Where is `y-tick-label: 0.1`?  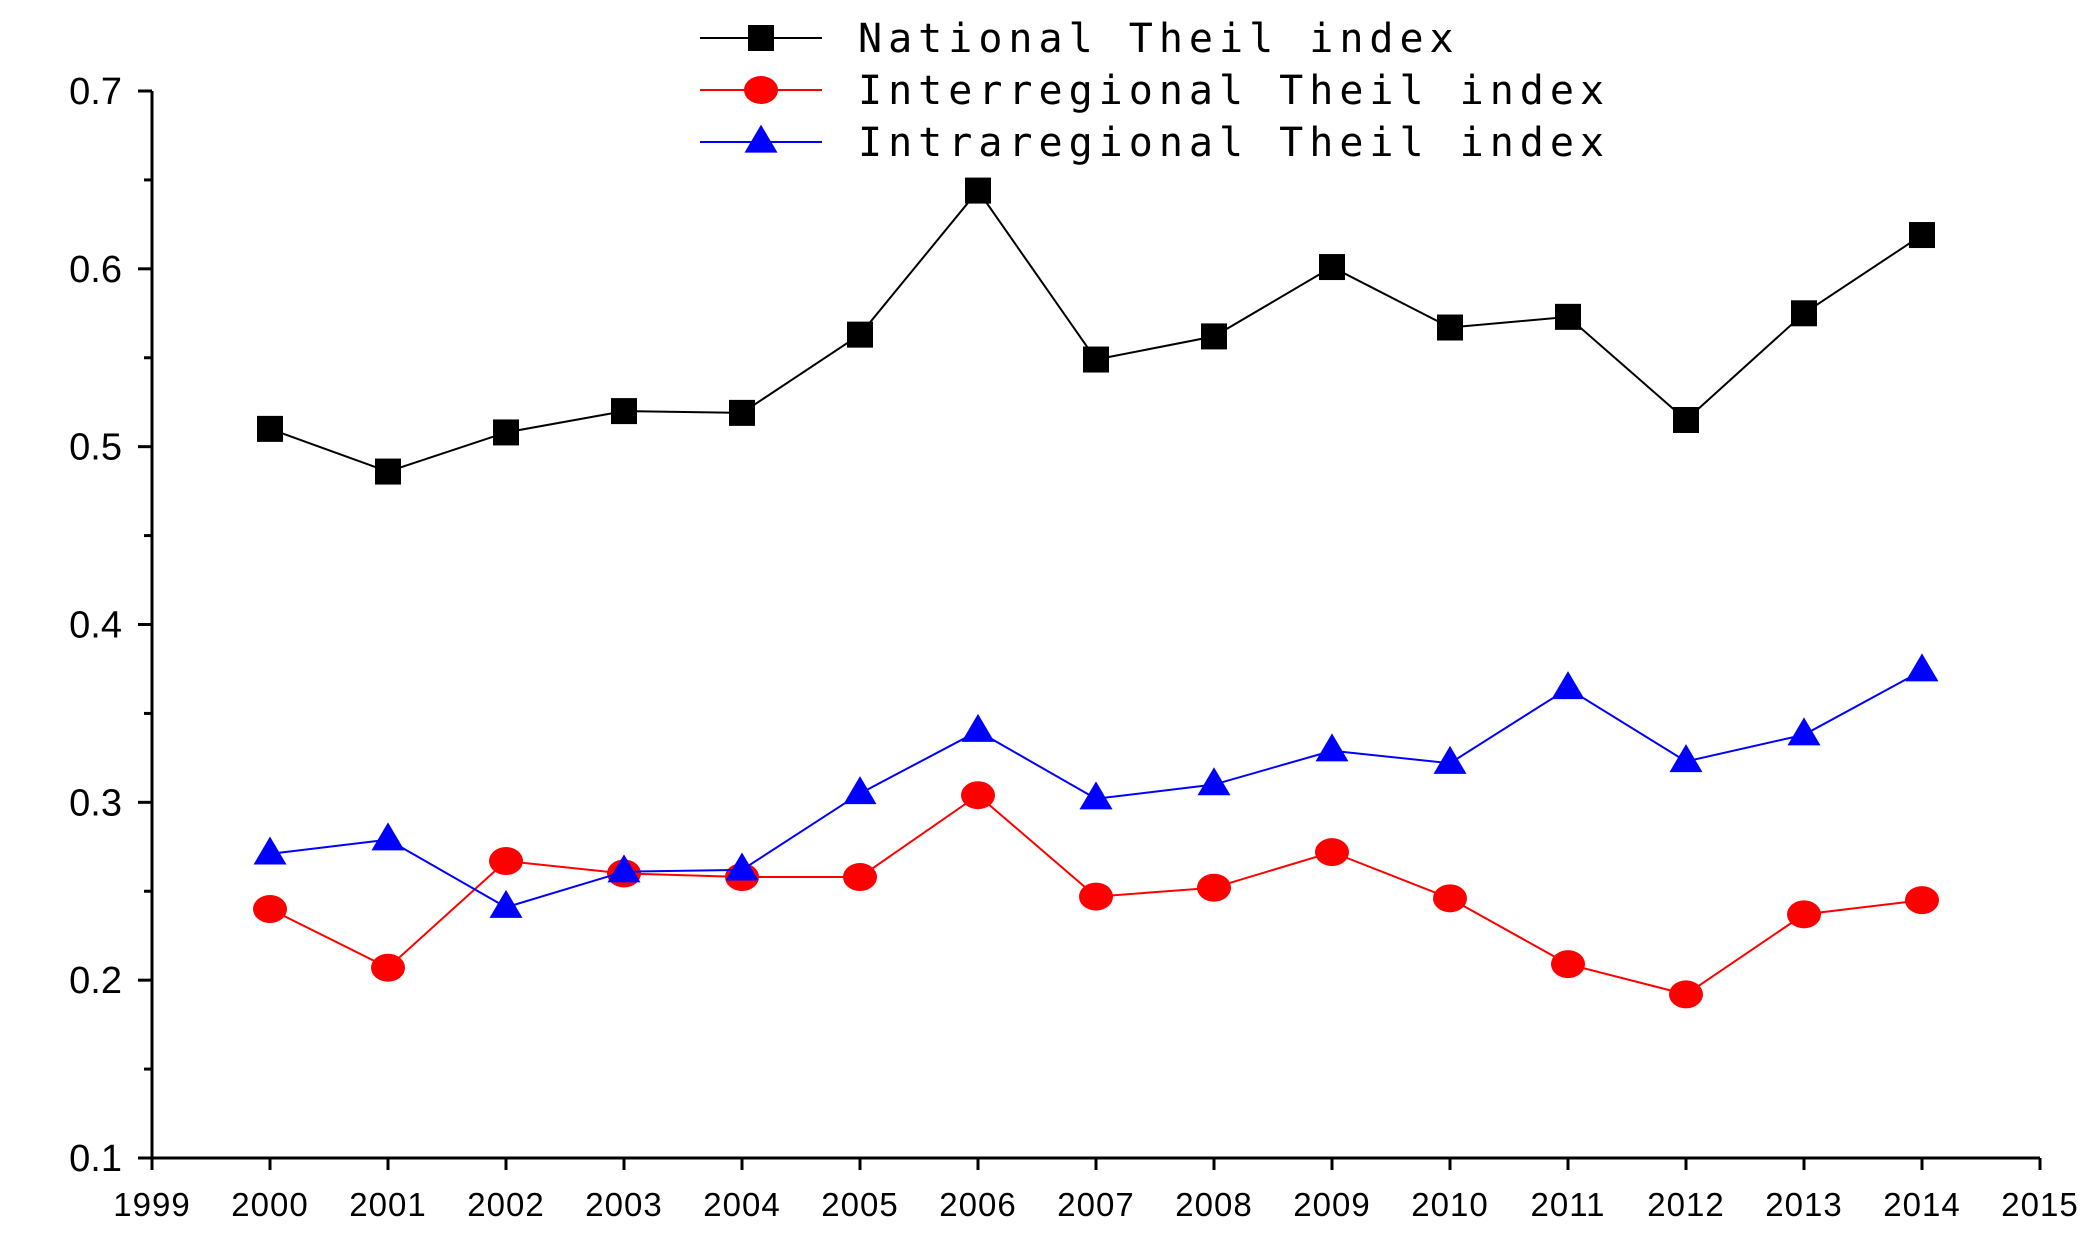 y-tick-label: 0.1 is located at coordinates (95, 1159).